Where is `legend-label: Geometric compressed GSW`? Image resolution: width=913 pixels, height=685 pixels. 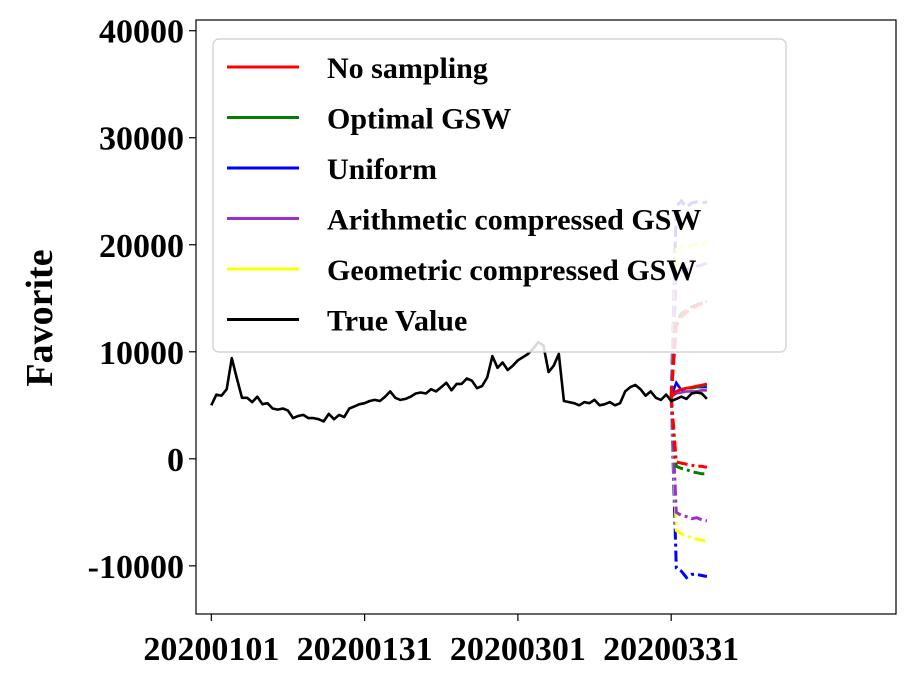
legend-label: Geometric compressed GSW is located at coordinates (511, 270).